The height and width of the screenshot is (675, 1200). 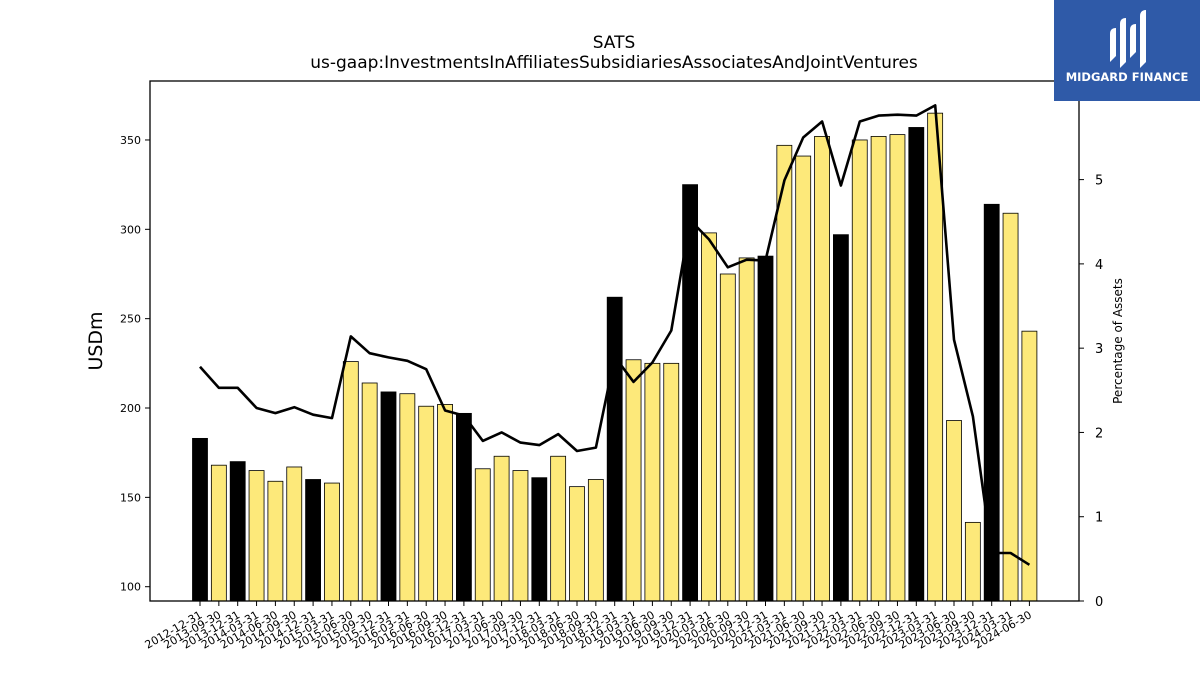 What do you see at coordinates (96, 340) in the screenshot?
I see `y-axis-label: USDm` at bounding box center [96, 340].